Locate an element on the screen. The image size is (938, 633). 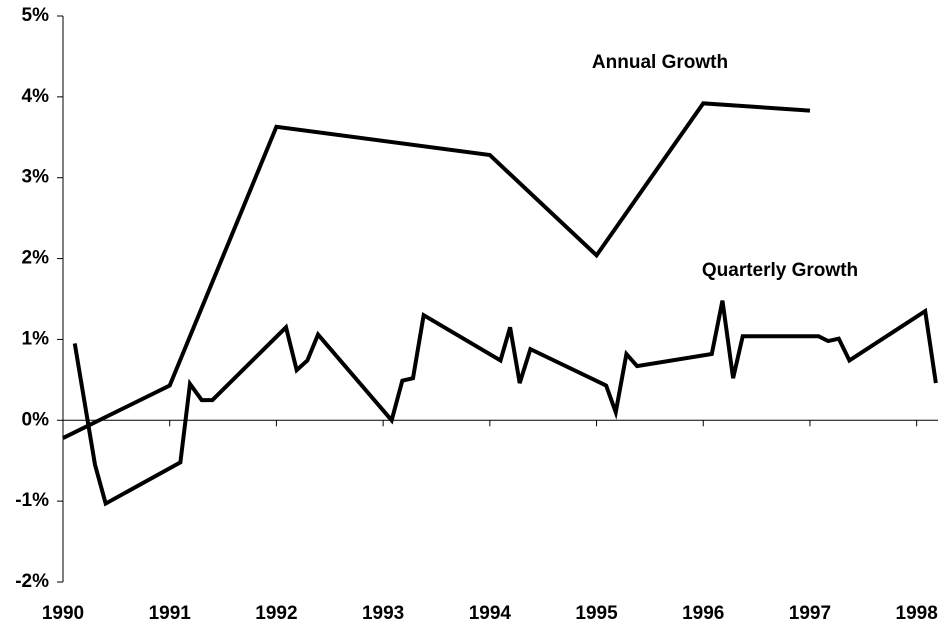
x-tick-label: 1995 is located at coordinates (596, 613).